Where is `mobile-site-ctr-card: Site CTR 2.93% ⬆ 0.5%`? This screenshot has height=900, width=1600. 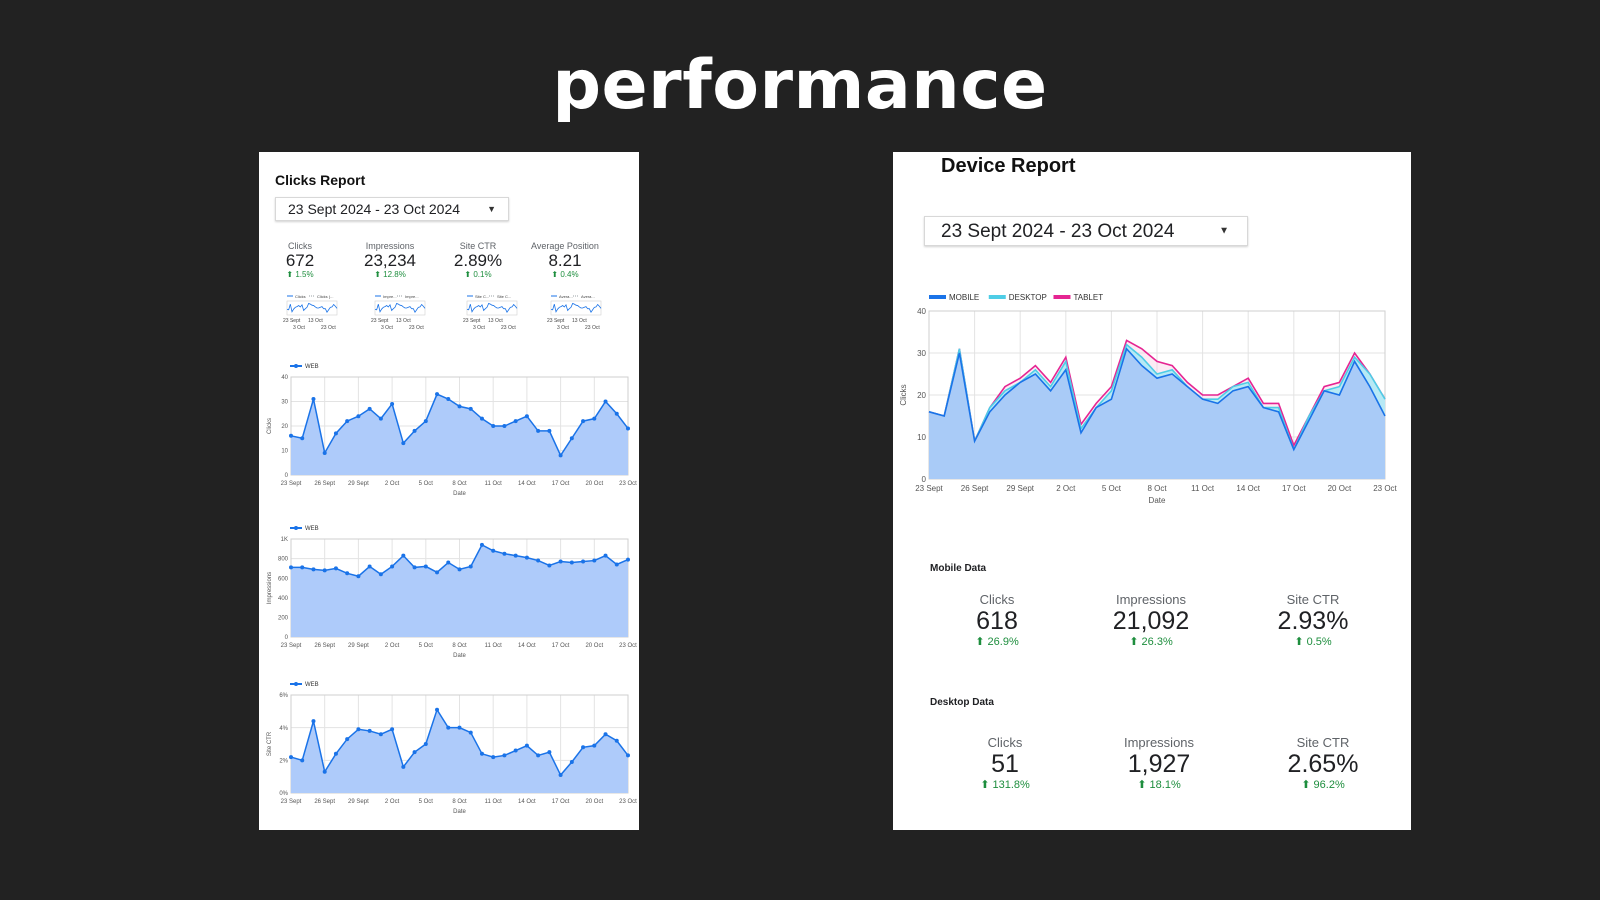 mobile-site-ctr-card: Site CTR 2.93% ⬆ 0.5% is located at coordinates (1313, 620).